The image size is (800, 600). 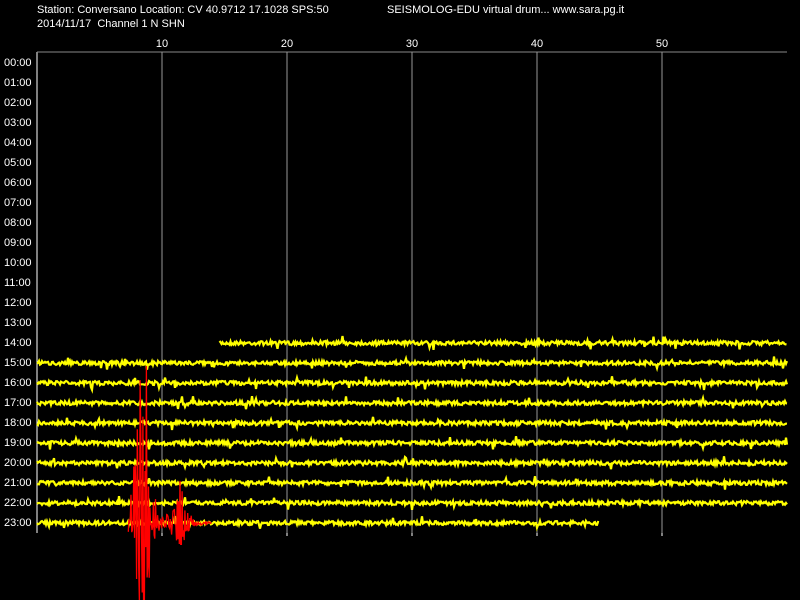 What do you see at coordinates (18, 243) in the screenshot?
I see `row-label: 09:00` at bounding box center [18, 243].